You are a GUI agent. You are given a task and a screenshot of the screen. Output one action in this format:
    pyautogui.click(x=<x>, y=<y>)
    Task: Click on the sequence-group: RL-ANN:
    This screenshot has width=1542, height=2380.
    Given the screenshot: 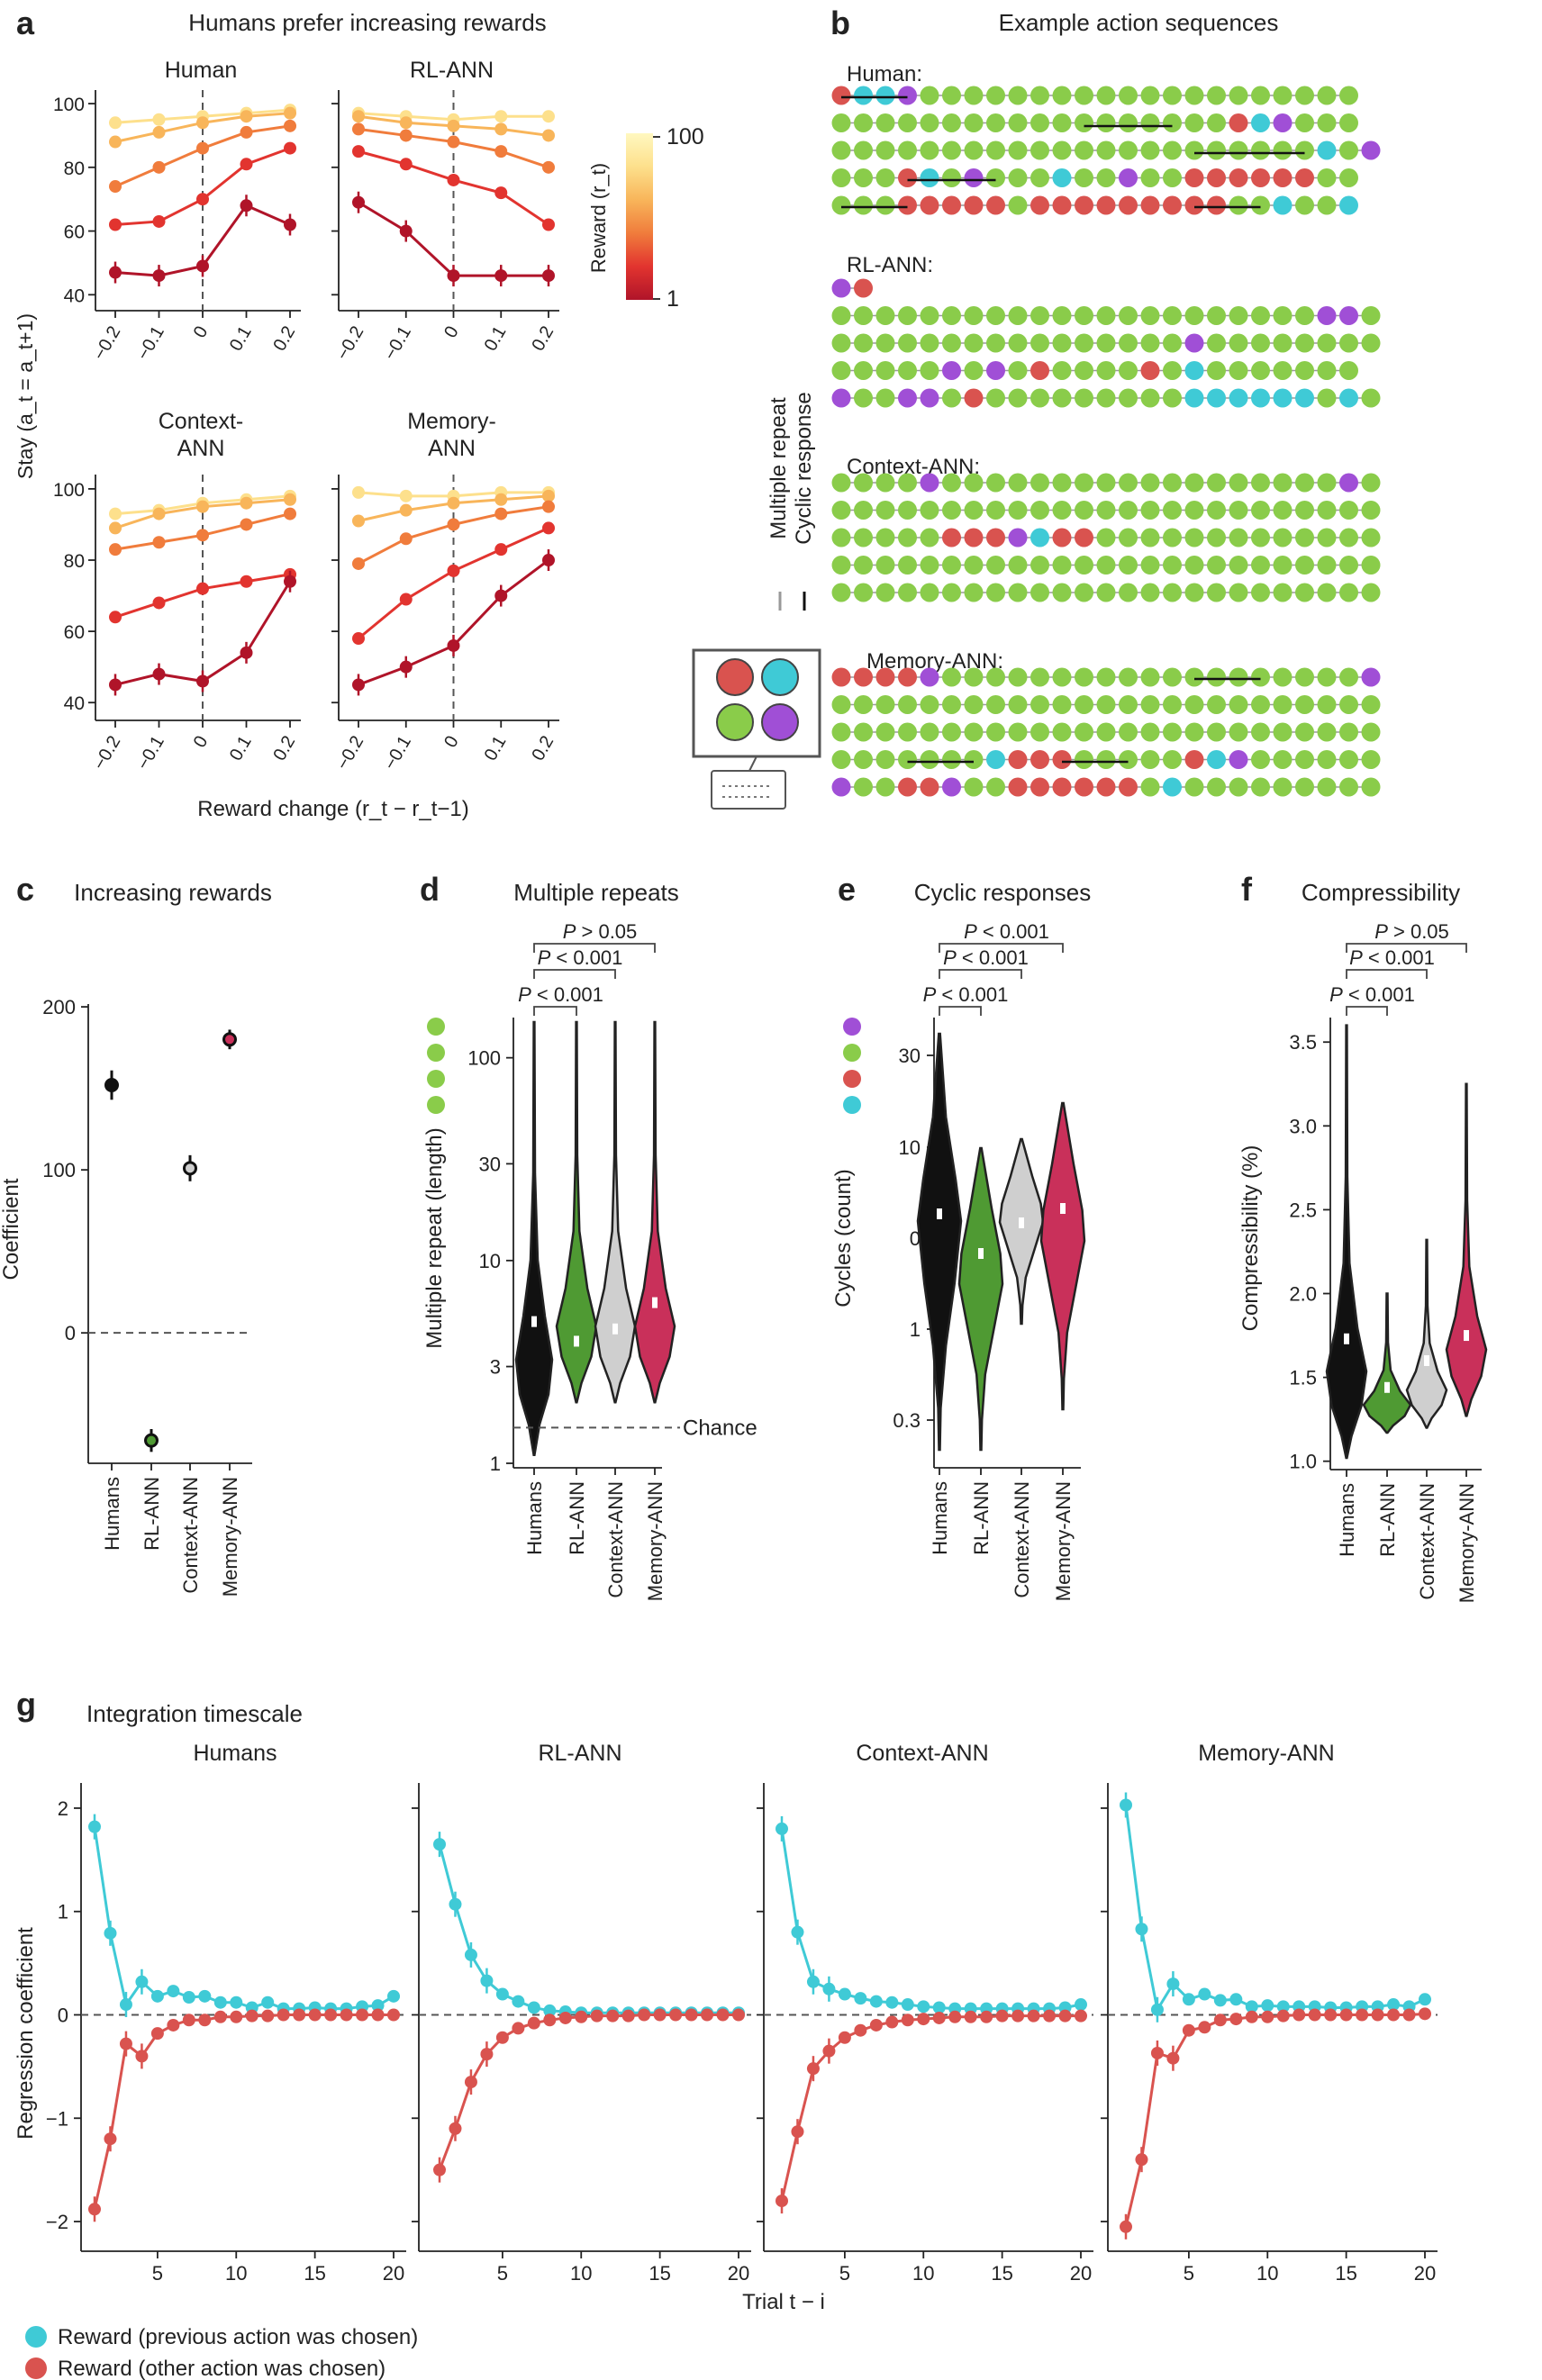 What is the action you would take?
    pyautogui.click(x=1106, y=330)
    